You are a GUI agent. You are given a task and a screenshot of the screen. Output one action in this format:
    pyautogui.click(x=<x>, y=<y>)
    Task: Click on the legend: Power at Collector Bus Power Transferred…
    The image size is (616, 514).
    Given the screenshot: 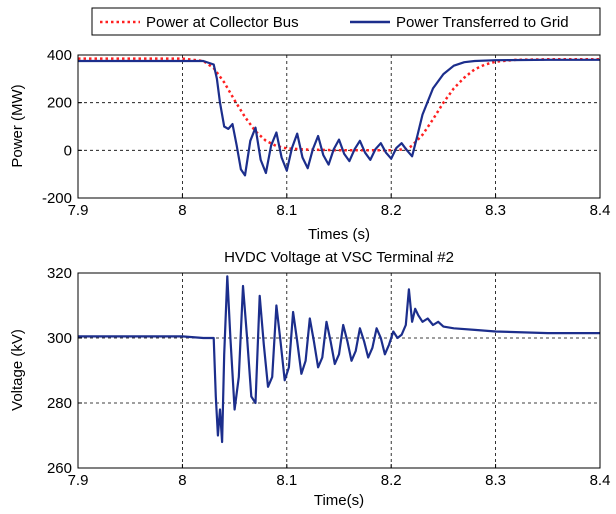 What is the action you would take?
    pyautogui.click(x=346, y=21)
    